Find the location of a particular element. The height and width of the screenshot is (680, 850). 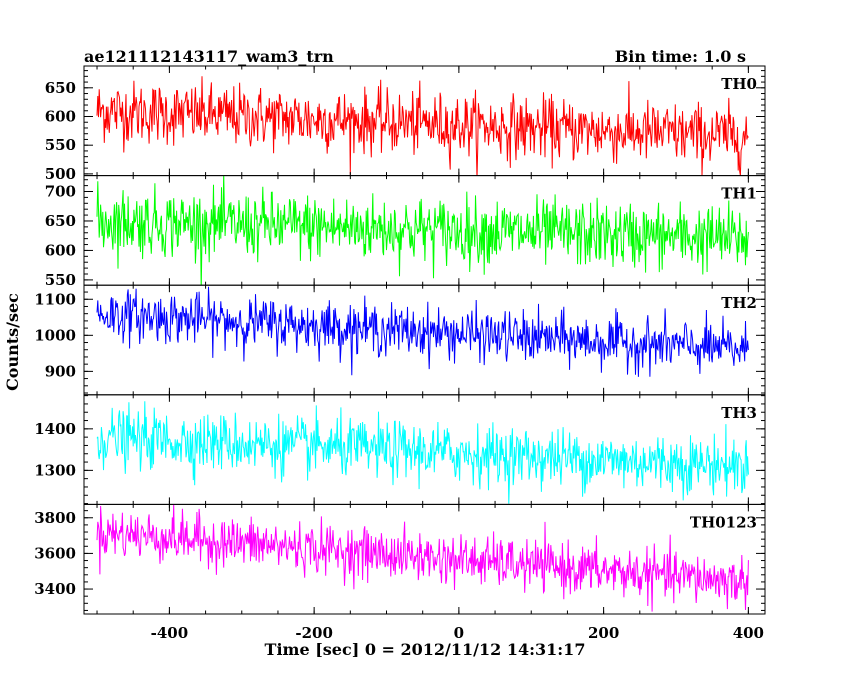

y-tick-label: 3800 is located at coordinates (55, 518).